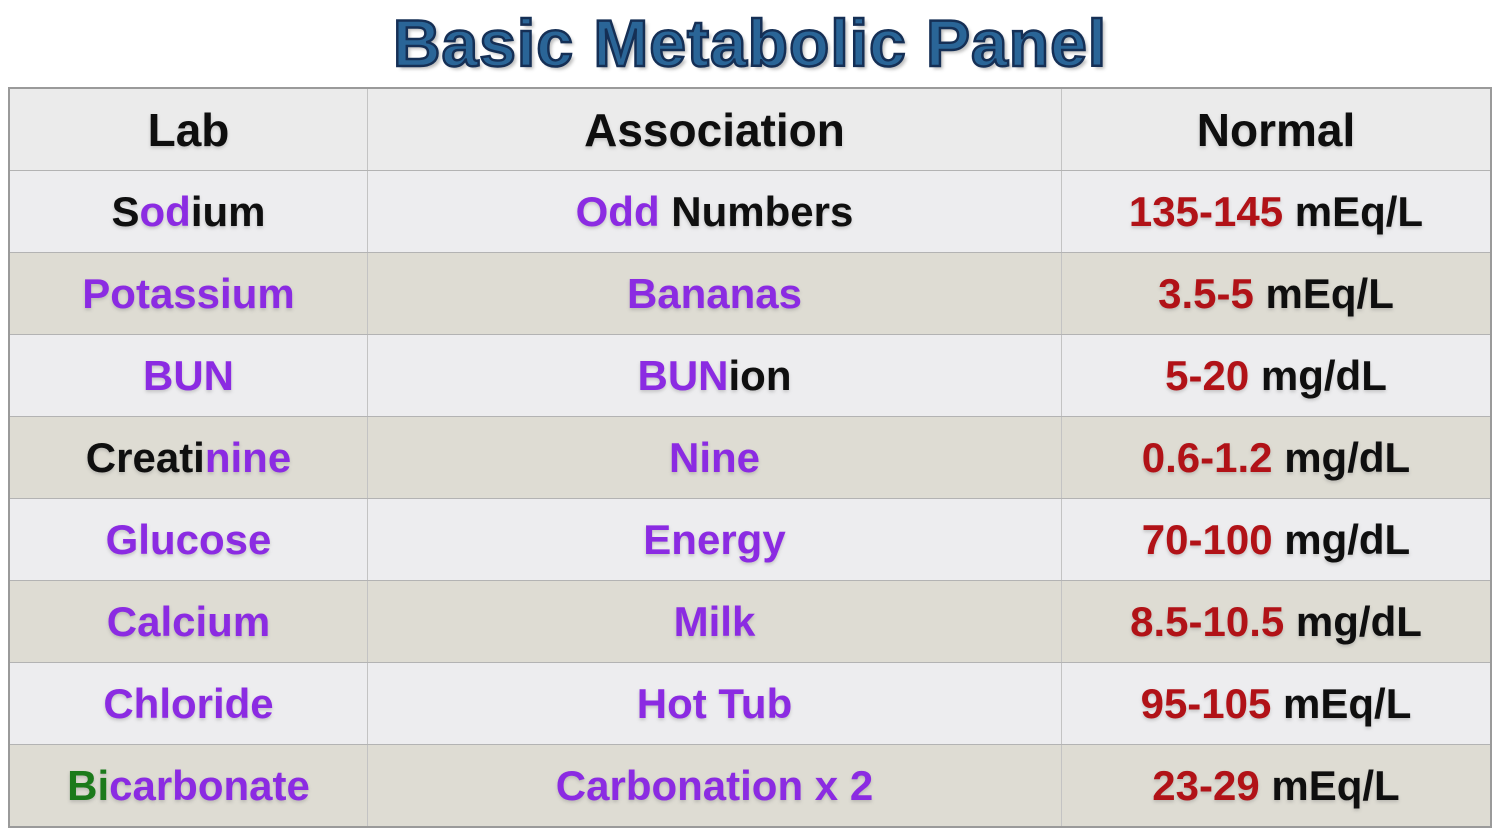 The width and height of the screenshot is (1500, 835). I want to click on lab-cell: Chloride, so click(189, 703).